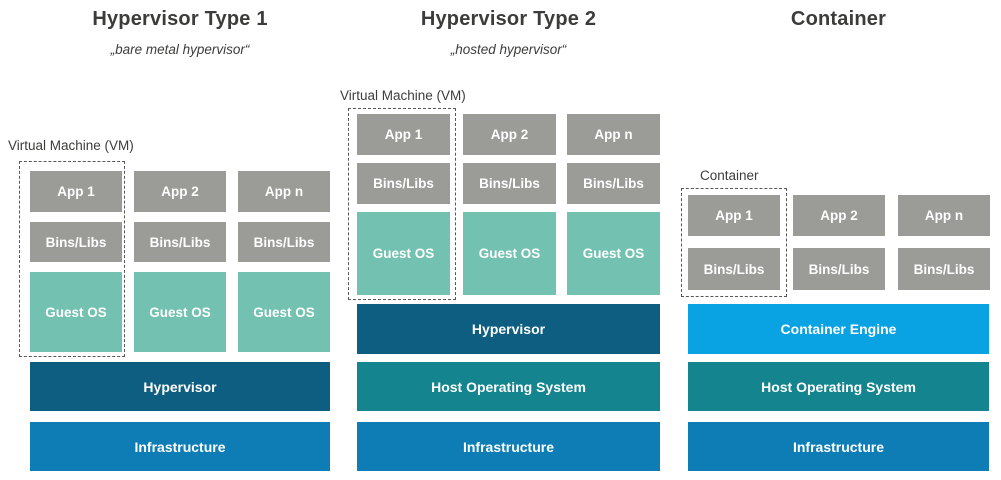 This screenshot has height=480, width=1001. What do you see at coordinates (838, 329) in the screenshot?
I see `container-engine-bar: Container Engine` at bounding box center [838, 329].